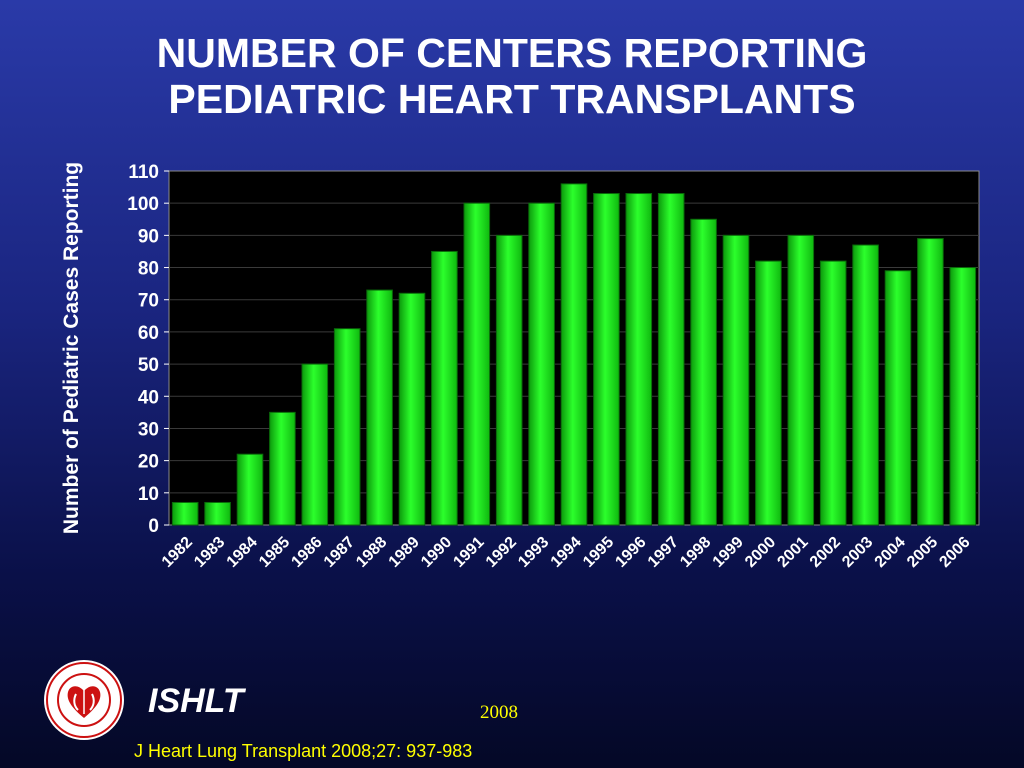 This screenshot has height=768, width=1024. Describe the element at coordinates (639, 359) in the screenshot. I see `bar-1996` at that location.